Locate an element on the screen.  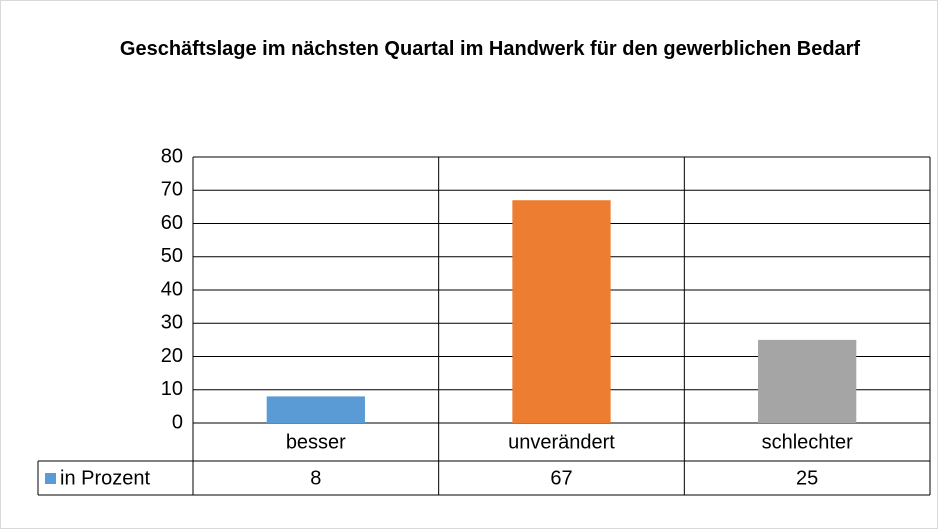
table-value: 8 is located at coordinates (315, 478).